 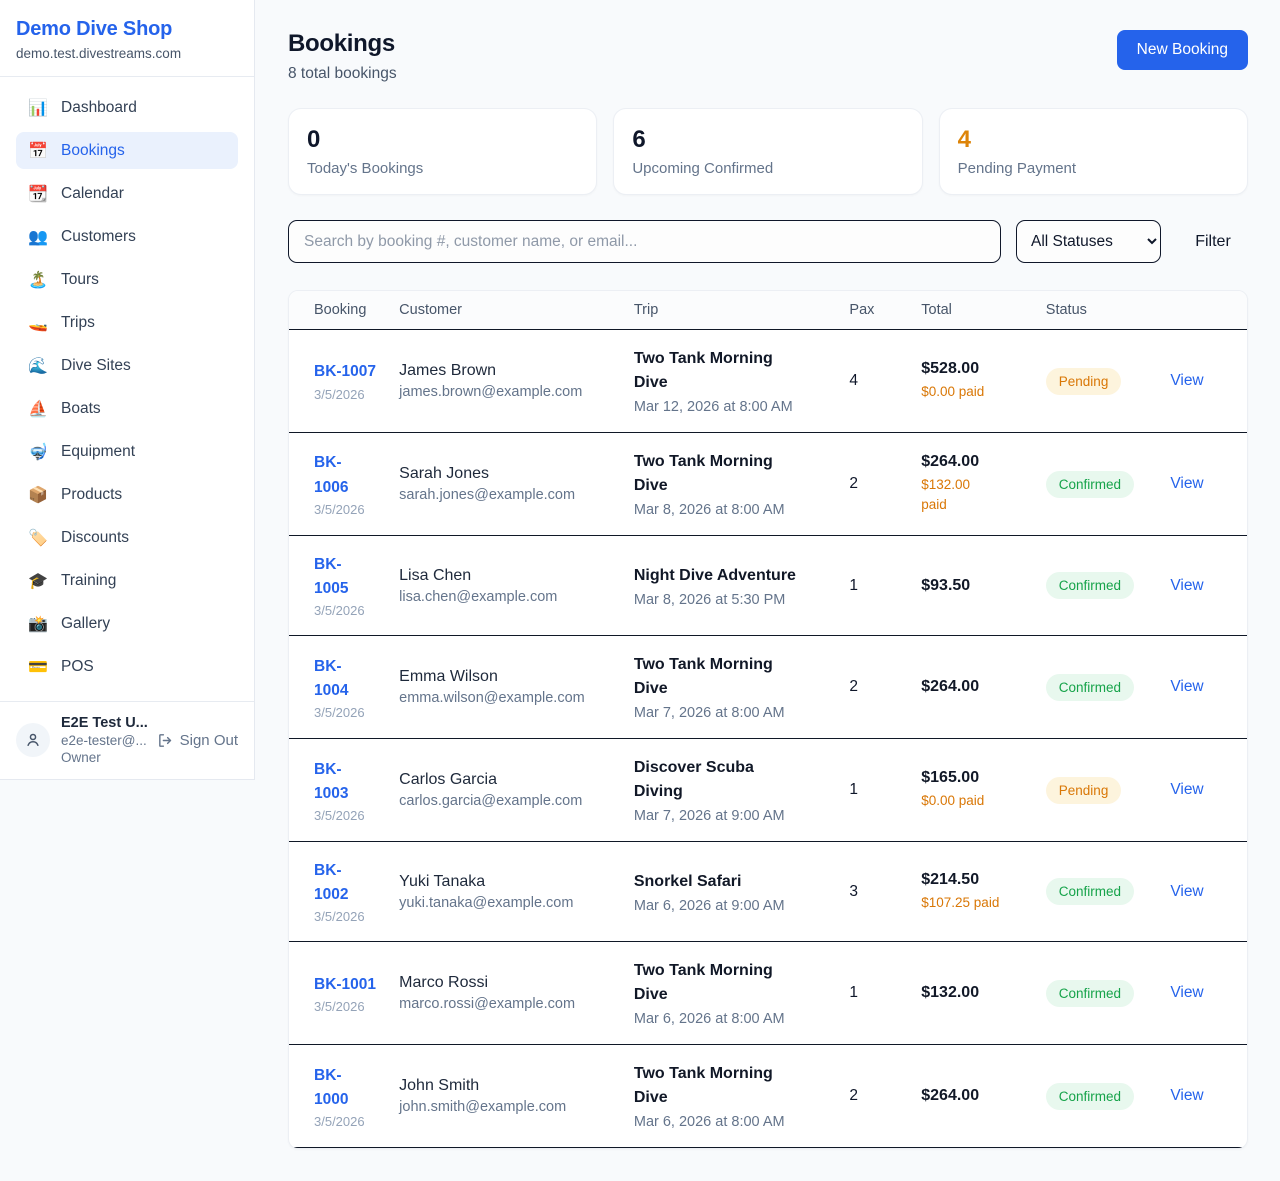 What do you see at coordinates (33, 739) in the screenshot?
I see `person-icon` at bounding box center [33, 739].